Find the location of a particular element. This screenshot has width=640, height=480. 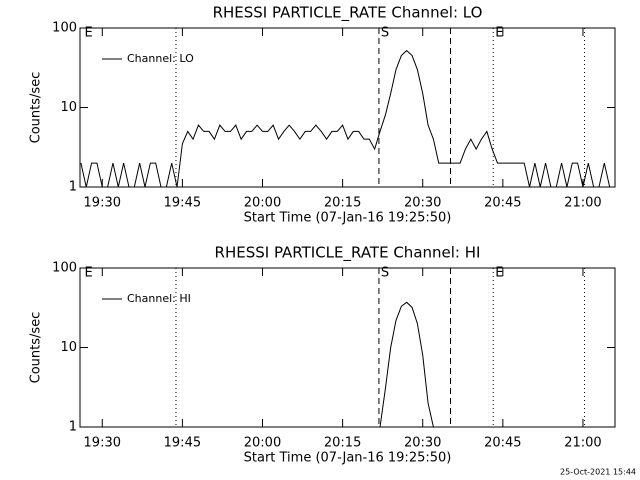

legend-label: Channel: HI is located at coordinates (159, 298).